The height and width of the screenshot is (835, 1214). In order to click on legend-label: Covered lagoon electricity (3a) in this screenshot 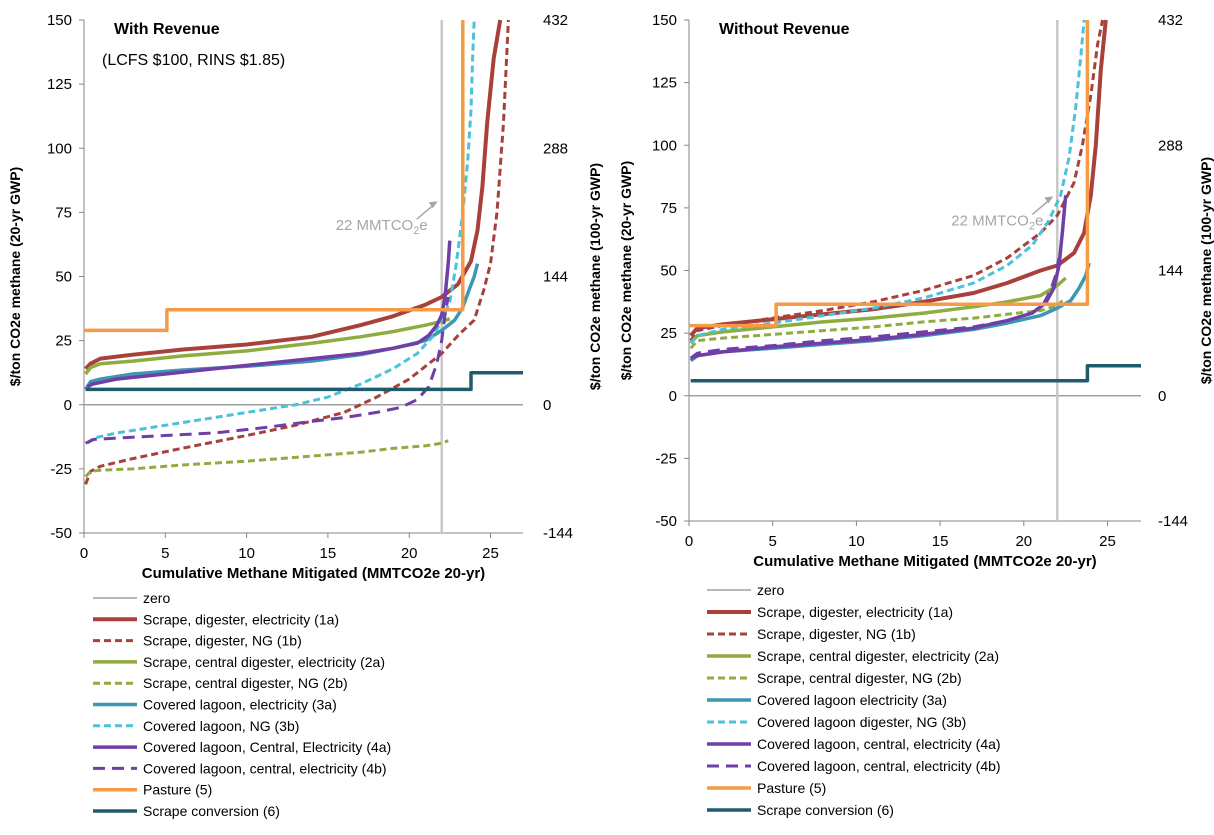, I will do `click(852, 700)`.